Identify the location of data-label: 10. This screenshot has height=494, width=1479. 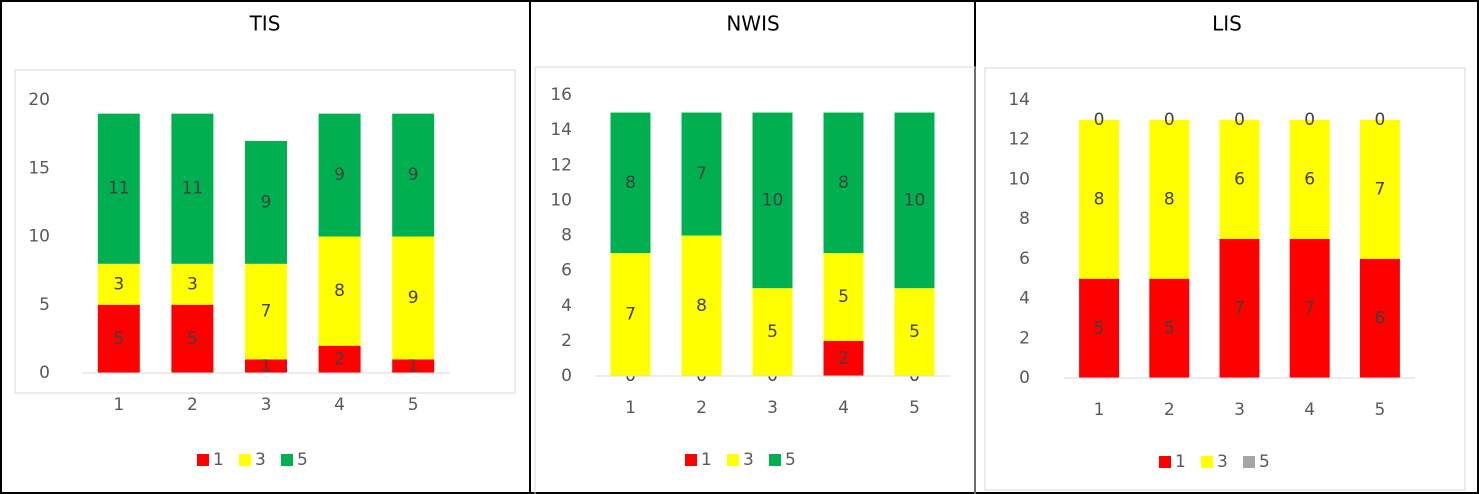
(915, 200).